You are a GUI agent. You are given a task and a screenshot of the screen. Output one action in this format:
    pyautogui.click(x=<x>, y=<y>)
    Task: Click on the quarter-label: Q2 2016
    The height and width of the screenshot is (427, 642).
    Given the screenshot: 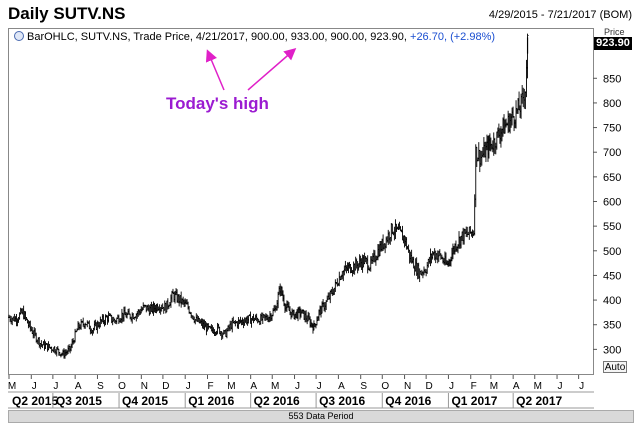 What is the action you would take?
    pyautogui.click(x=277, y=401)
    